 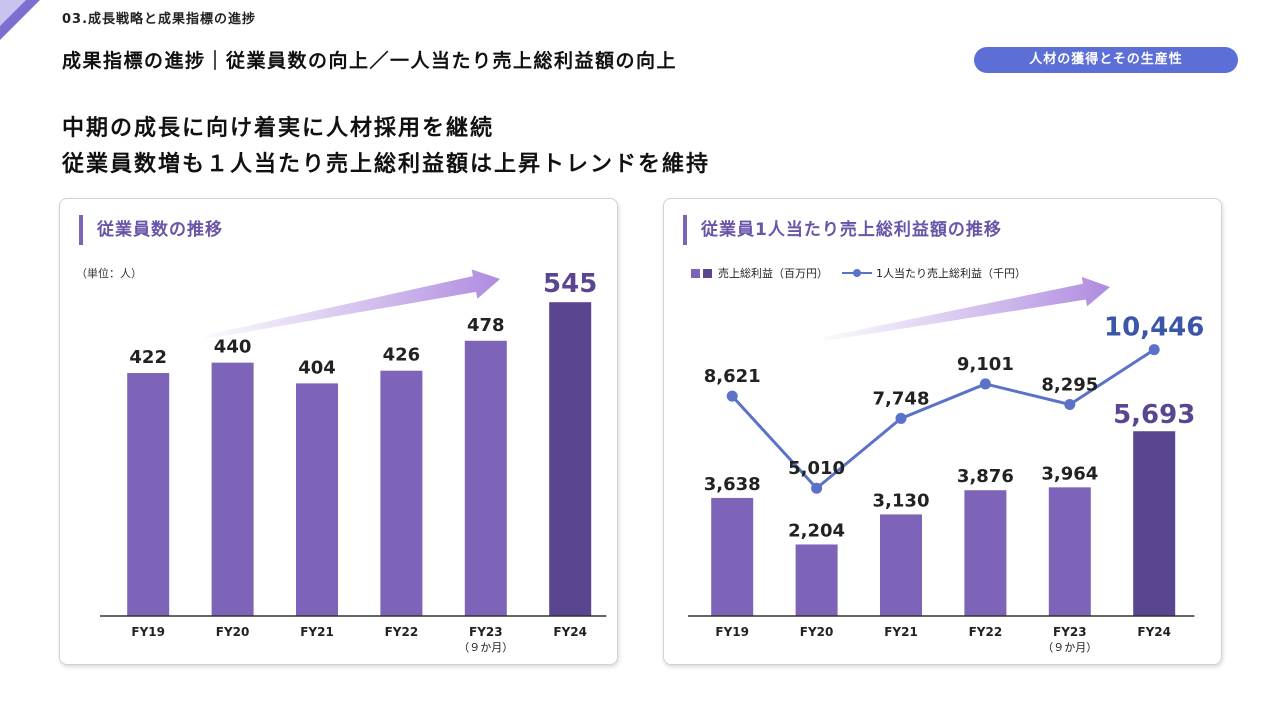 What do you see at coordinates (732, 556) in the screenshot?
I see `gross-profit-bar-fy19` at bounding box center [732, 556].